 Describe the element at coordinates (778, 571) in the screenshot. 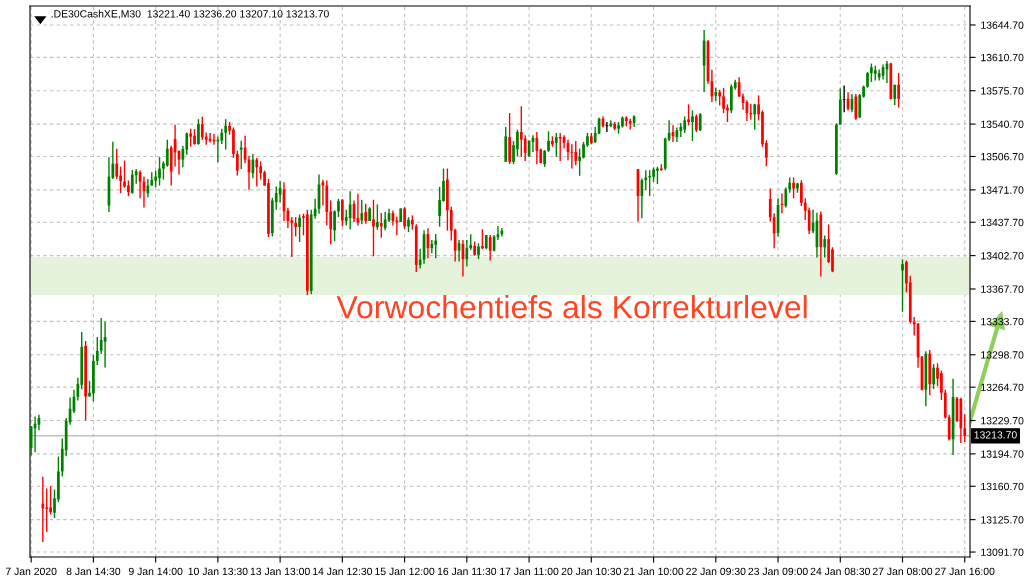

I see `x-tick-label: 23 Jan 09:00` at that location.